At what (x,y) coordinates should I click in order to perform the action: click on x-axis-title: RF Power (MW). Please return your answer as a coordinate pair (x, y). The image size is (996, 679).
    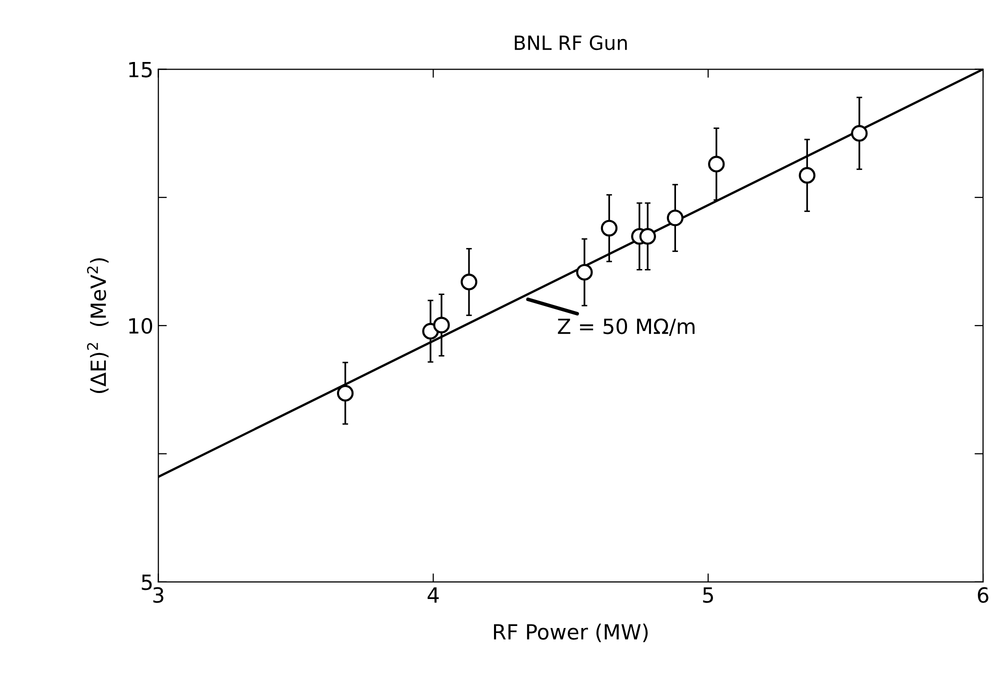
    Looking at the image, I should click on (571, 633).